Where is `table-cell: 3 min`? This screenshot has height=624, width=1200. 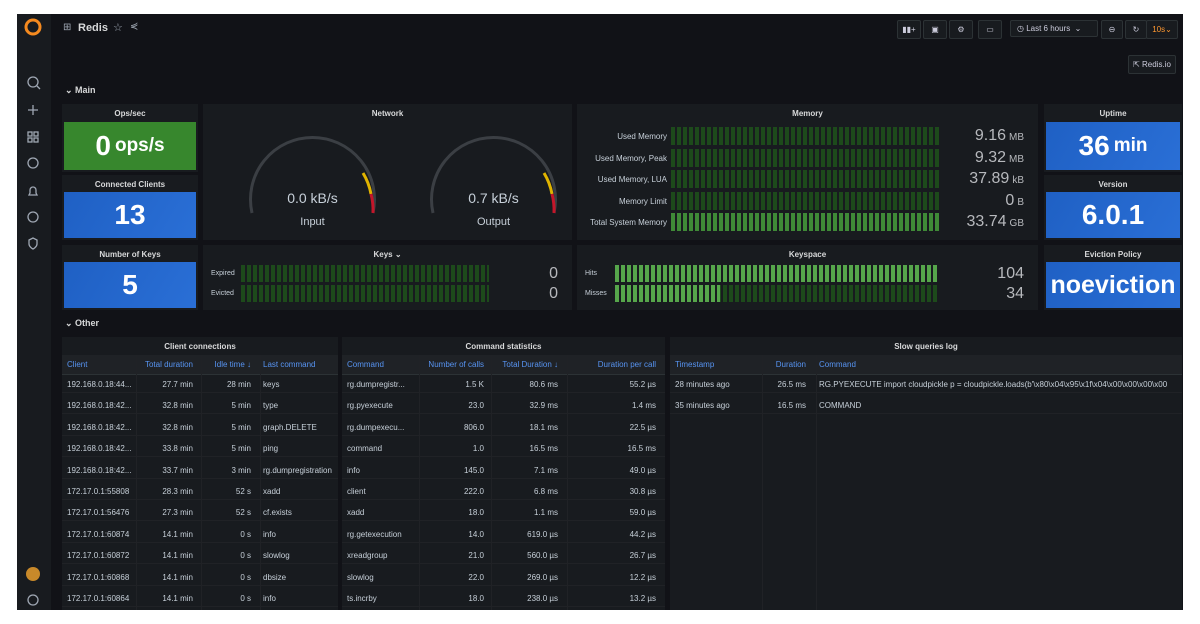
table-cell: 3 min is located at coordinates (227, 470).